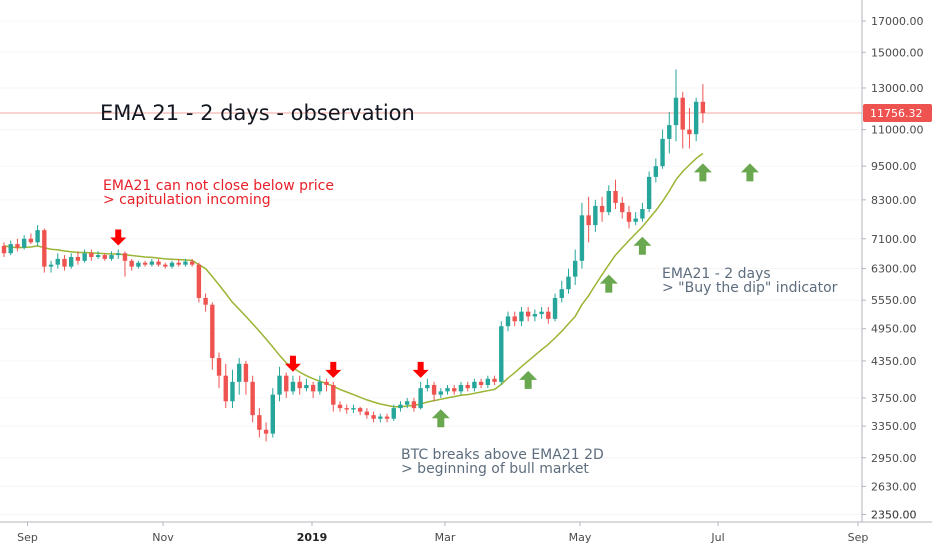 Image resolution: width=932 pixels, height=550 pixels. Describe the element at coordinates (502, 455) in the screenshot. I see `breakout-note-line1: BTC breaks above EMA21 2D` at that location.